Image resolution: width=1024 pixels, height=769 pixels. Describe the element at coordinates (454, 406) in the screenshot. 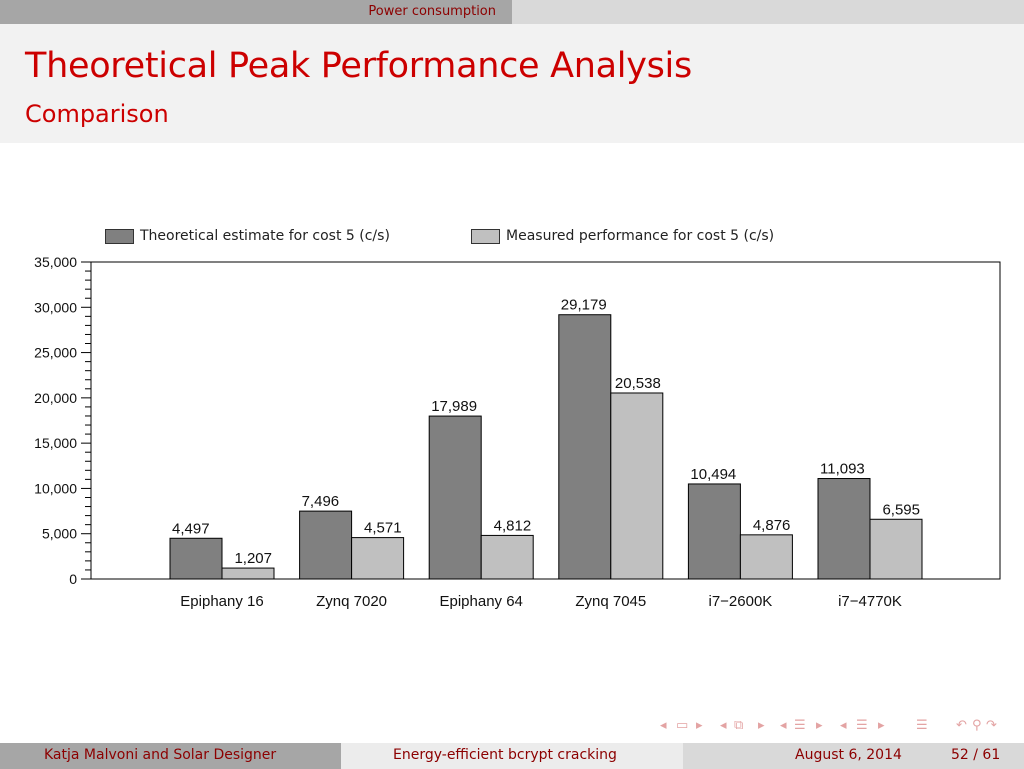

I see `data-label: 17,989` at that location.